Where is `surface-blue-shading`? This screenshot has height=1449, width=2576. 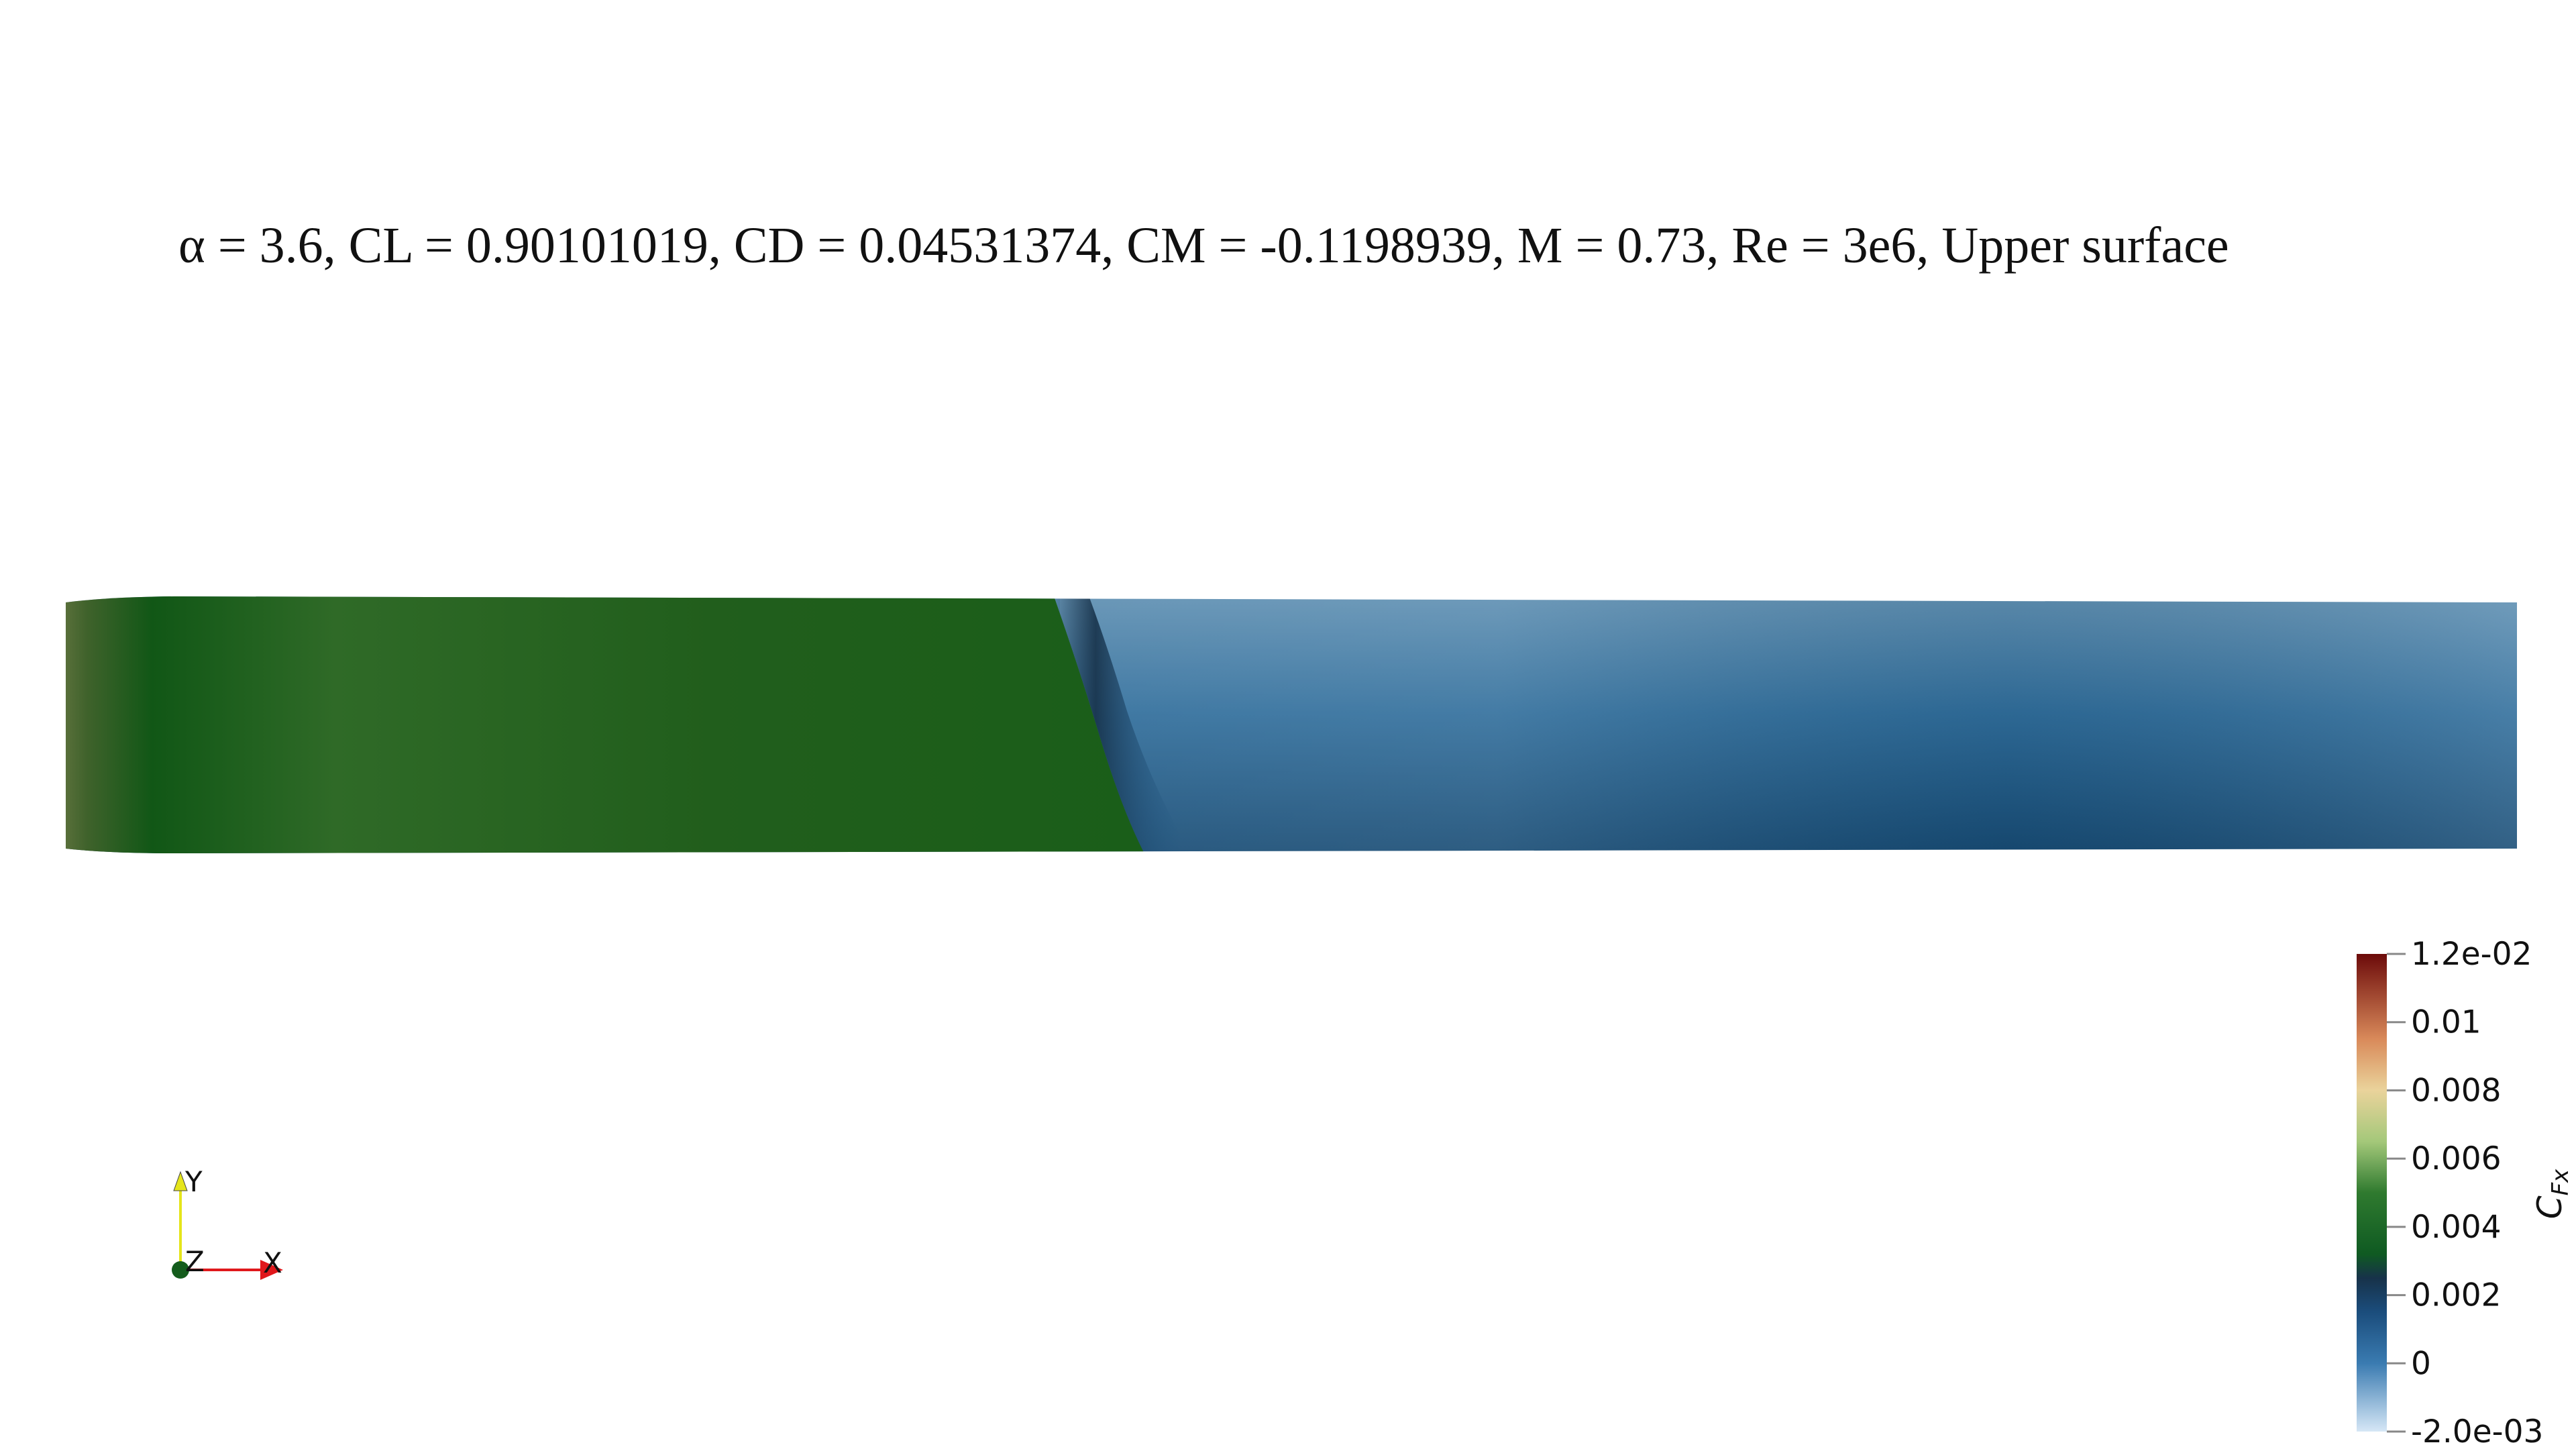 surface-blue-shading is located at coordinates (1788, 724).